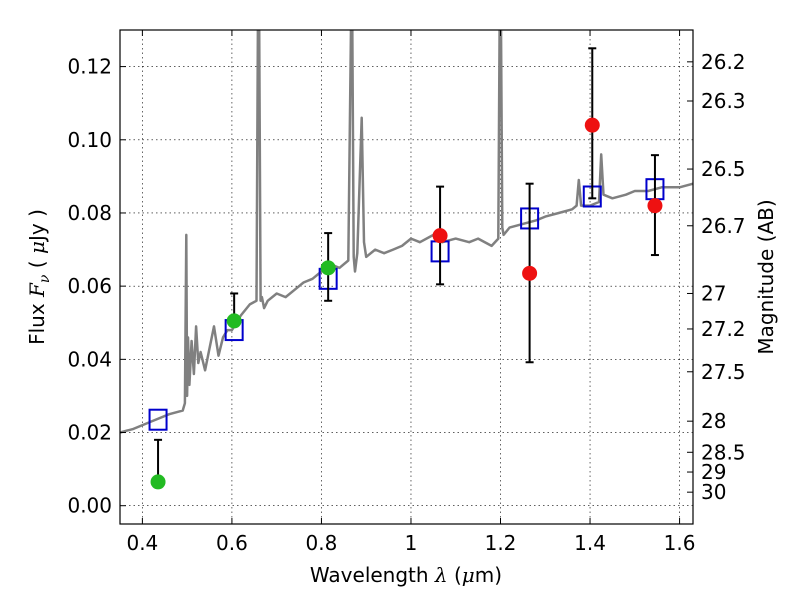 This screenshot has height=600, width=800. I want to click on right-tick-label: 28.5, so click(723, 452).